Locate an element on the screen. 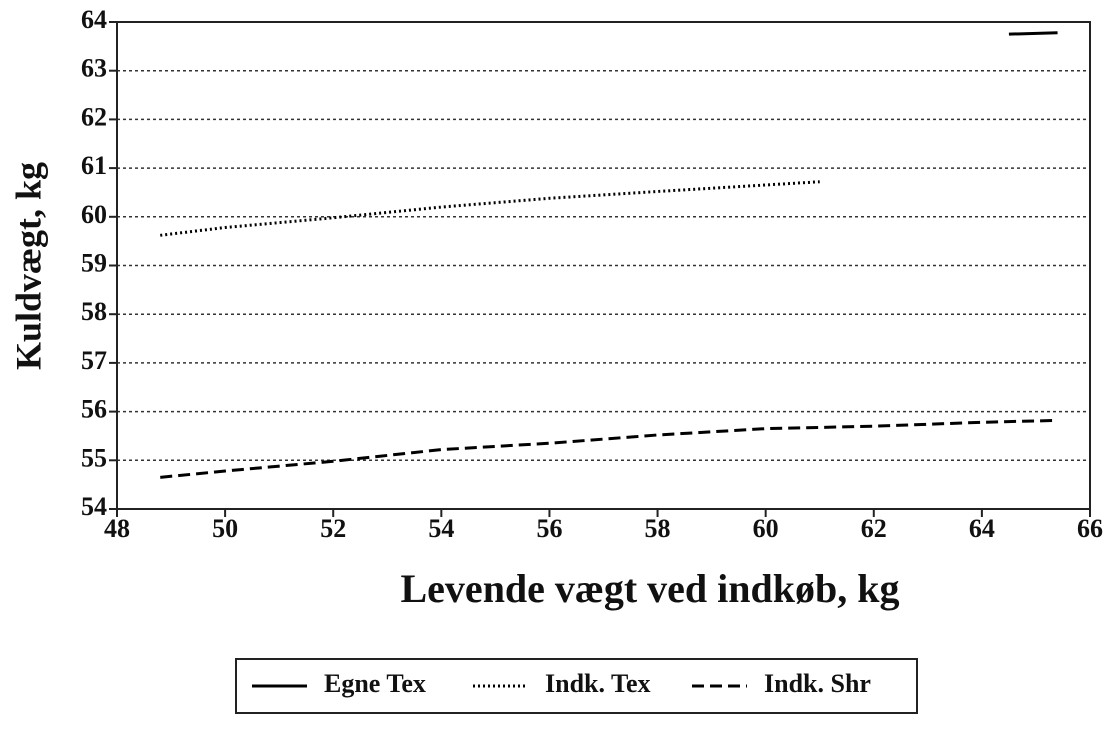 The width and height of the screenshot is (1112, 741). x-tick-label: 64 is located at coordinates (982, 528).